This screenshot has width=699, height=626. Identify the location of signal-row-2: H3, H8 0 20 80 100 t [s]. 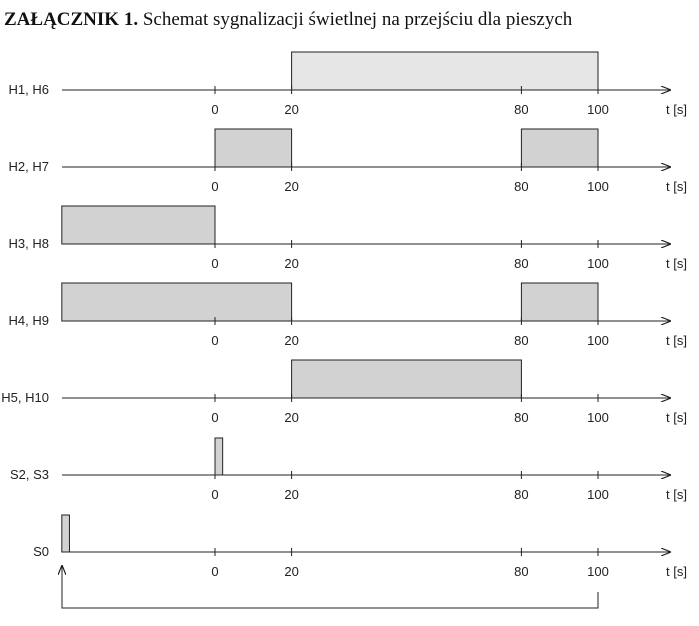
(348, 238).